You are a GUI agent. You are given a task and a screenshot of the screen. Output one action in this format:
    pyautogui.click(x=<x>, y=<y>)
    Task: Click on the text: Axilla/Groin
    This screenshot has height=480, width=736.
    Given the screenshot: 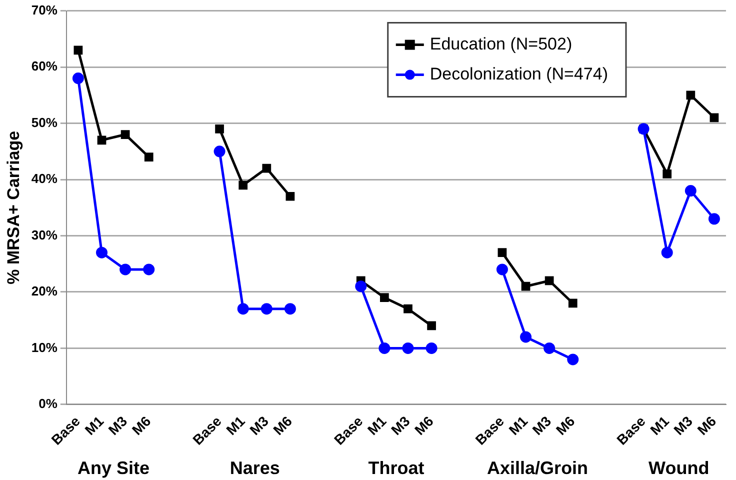 What is the action you would take?
    pyautogui.click(x=537, y=468)
    